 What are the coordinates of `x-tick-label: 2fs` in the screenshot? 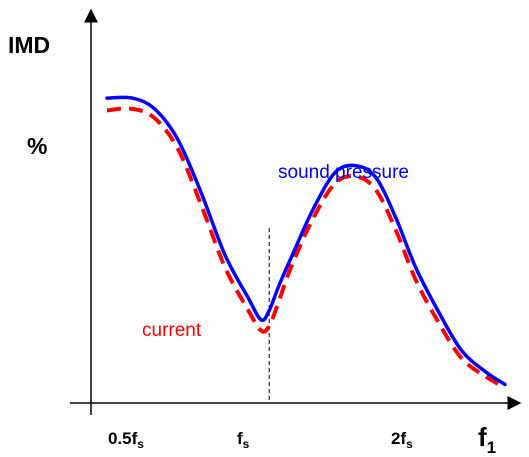 It's located at (402, 440).